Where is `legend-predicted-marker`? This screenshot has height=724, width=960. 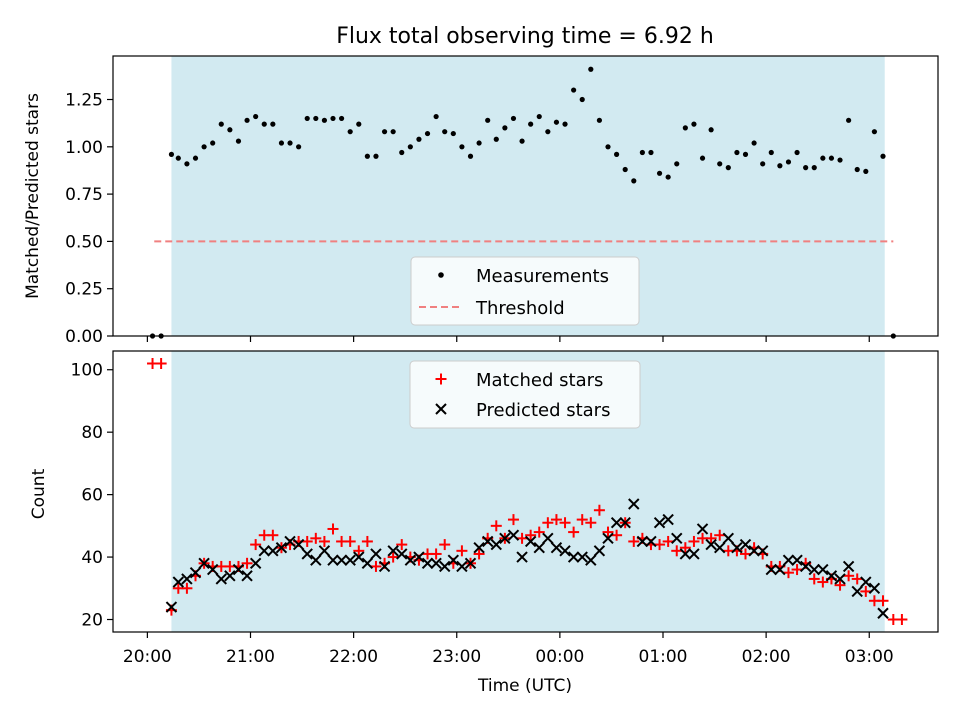
legend-predicted-marker is located at coordinates (441, 409).